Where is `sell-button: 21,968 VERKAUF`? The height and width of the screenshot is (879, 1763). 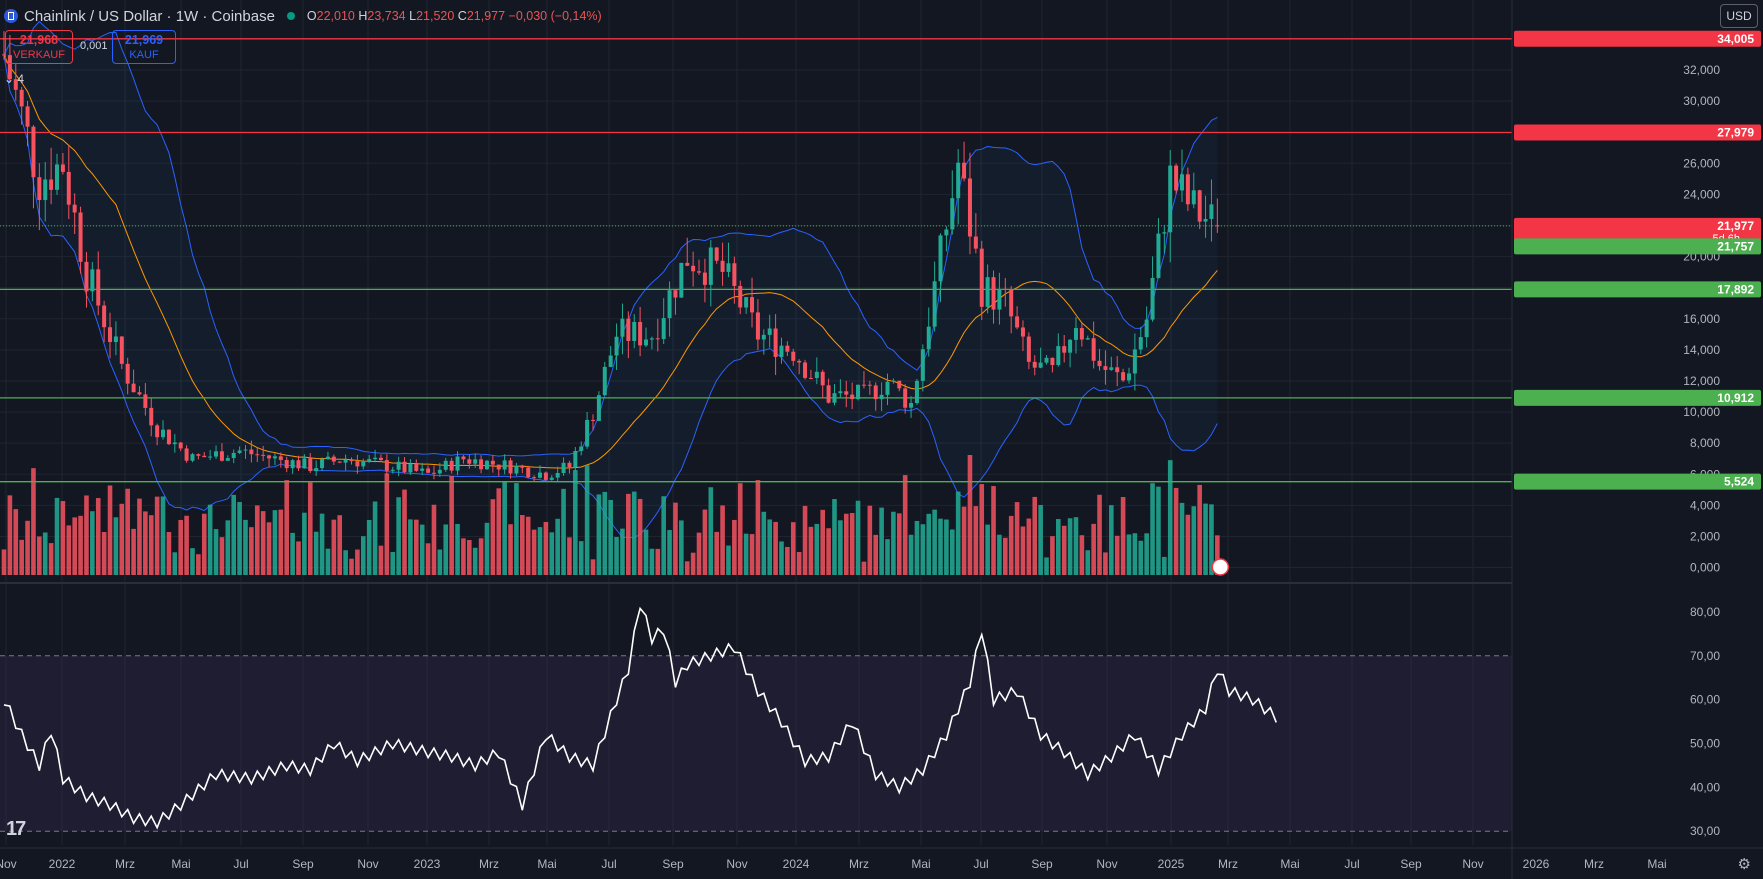
sell-button: 21,968 VERKAUF is located at coordinates (39, 47).